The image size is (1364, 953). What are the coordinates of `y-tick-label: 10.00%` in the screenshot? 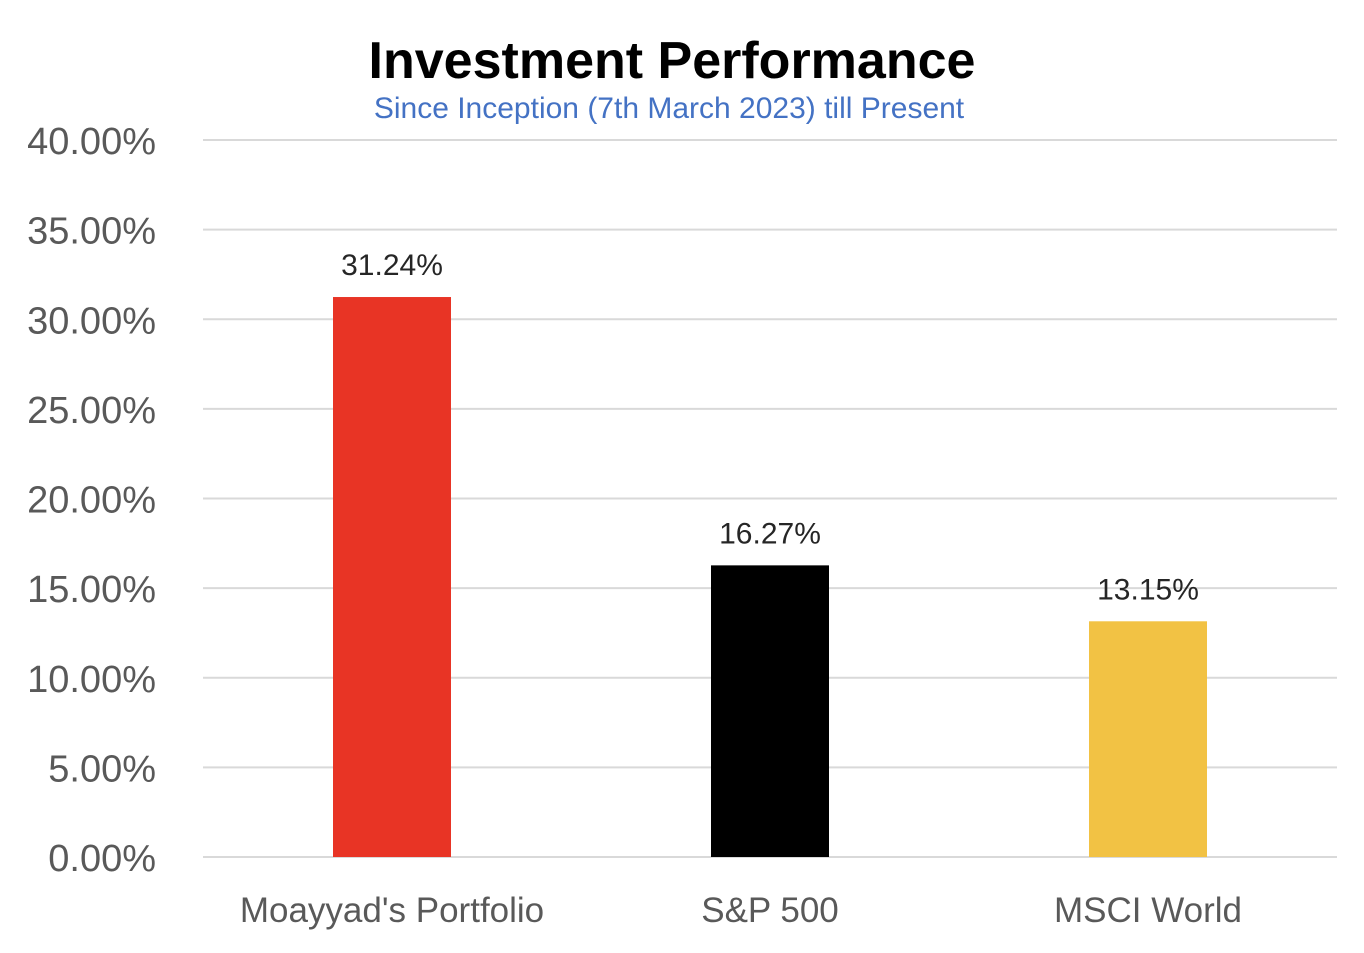 It's located at (91, 680).